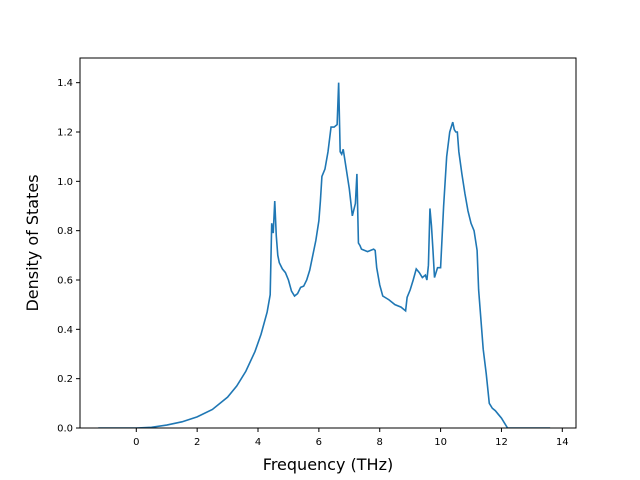 Image resolution: width=640 pixels, height=480 pixels. Describe the element at coordinates (65, 281) in the screenshot. I see `y-tick-label: 0.6` at that location.